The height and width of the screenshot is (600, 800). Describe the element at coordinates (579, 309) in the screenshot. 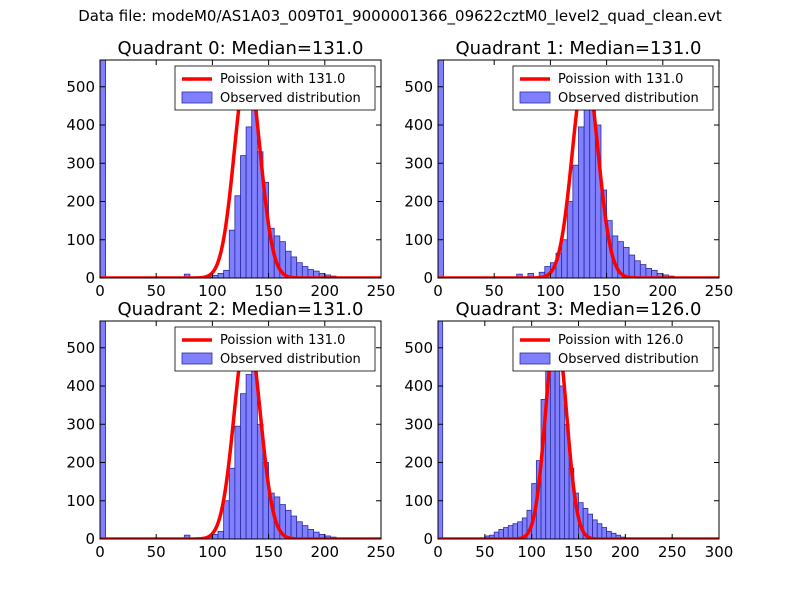

I see `panel-title: Quadrant 3: Median=126.0` at that location.